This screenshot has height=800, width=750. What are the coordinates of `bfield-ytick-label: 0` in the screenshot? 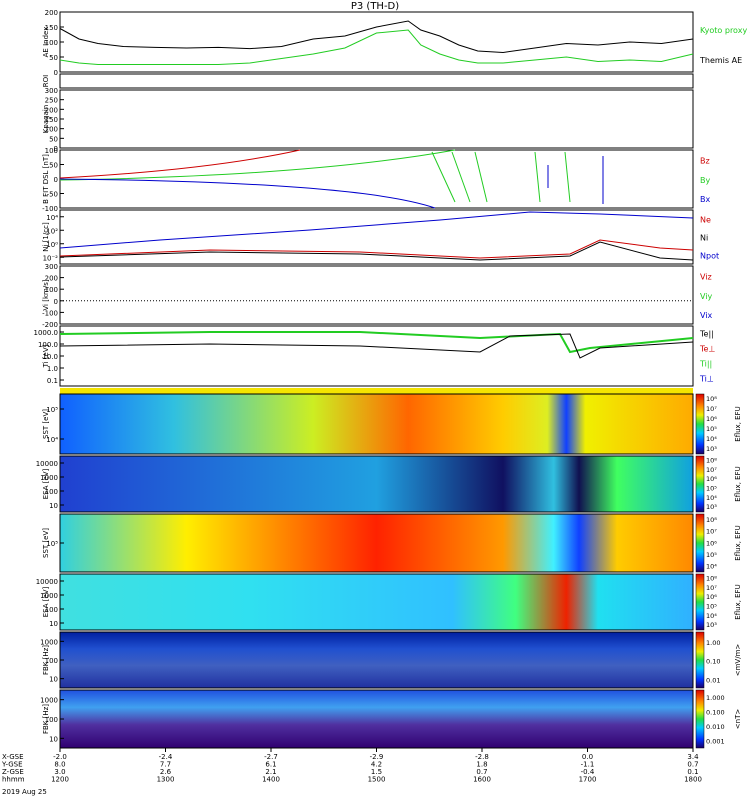 It's located at (56, 180).